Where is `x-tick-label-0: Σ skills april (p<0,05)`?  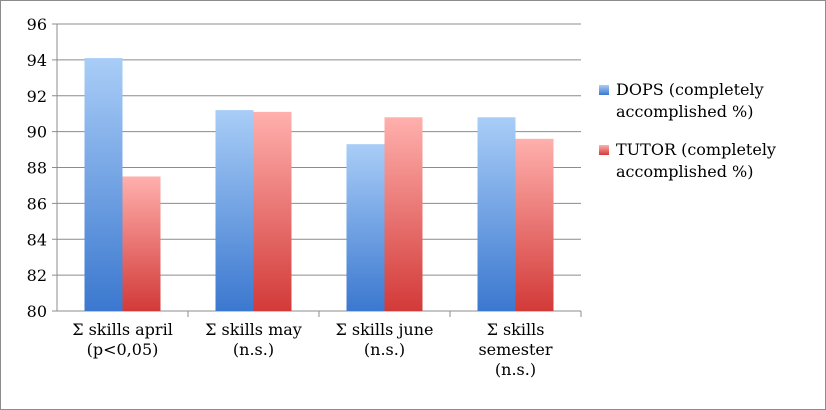
x-tick-label-0: Σ skills april (p<0,05) is located at coordinates (122, 339).